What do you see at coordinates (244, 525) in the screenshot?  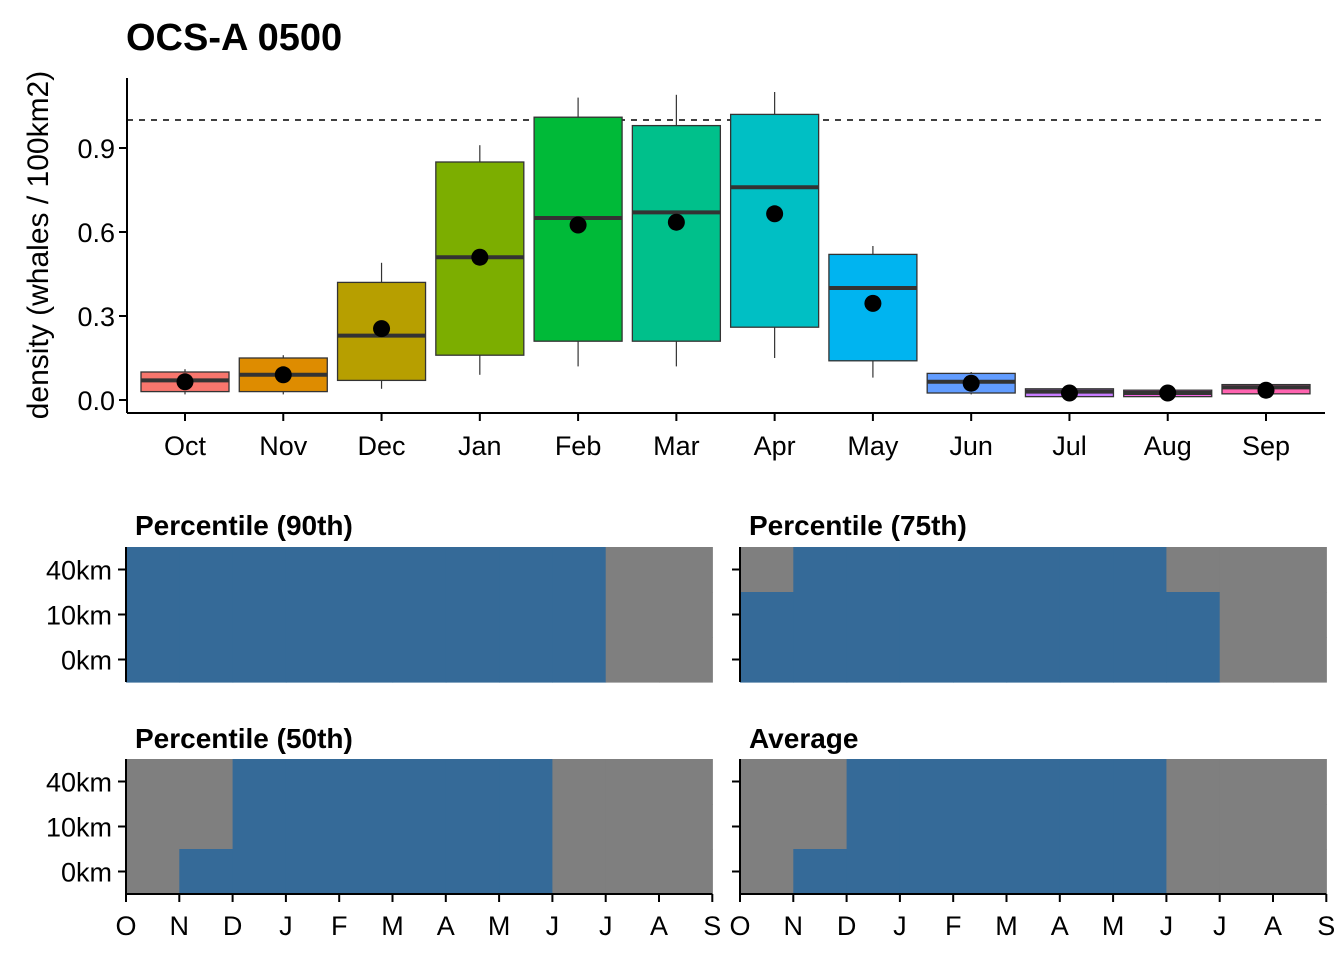 I see `panel-title: Percentile (90th)` at bounding box center [244, 525].